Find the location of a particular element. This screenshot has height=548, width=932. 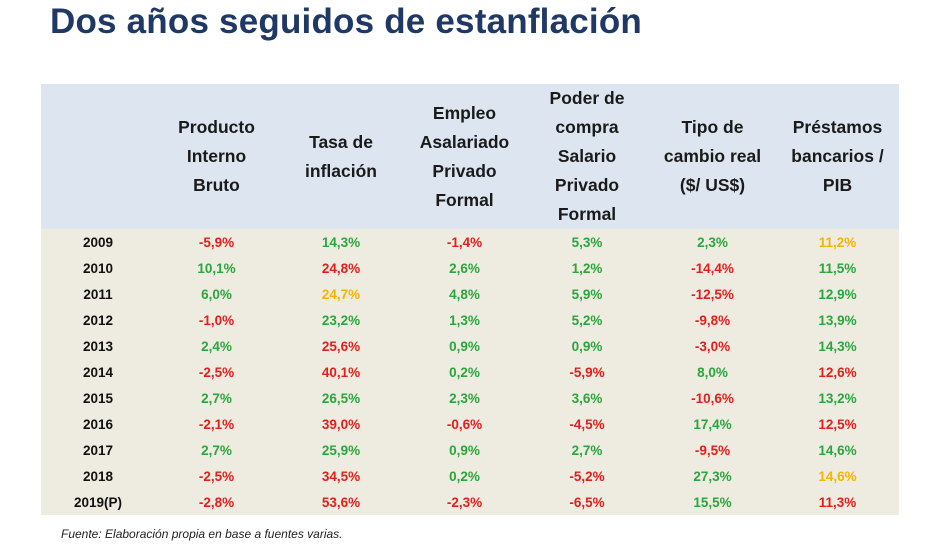

header-line: PIB is located at coordinates (837, 185).